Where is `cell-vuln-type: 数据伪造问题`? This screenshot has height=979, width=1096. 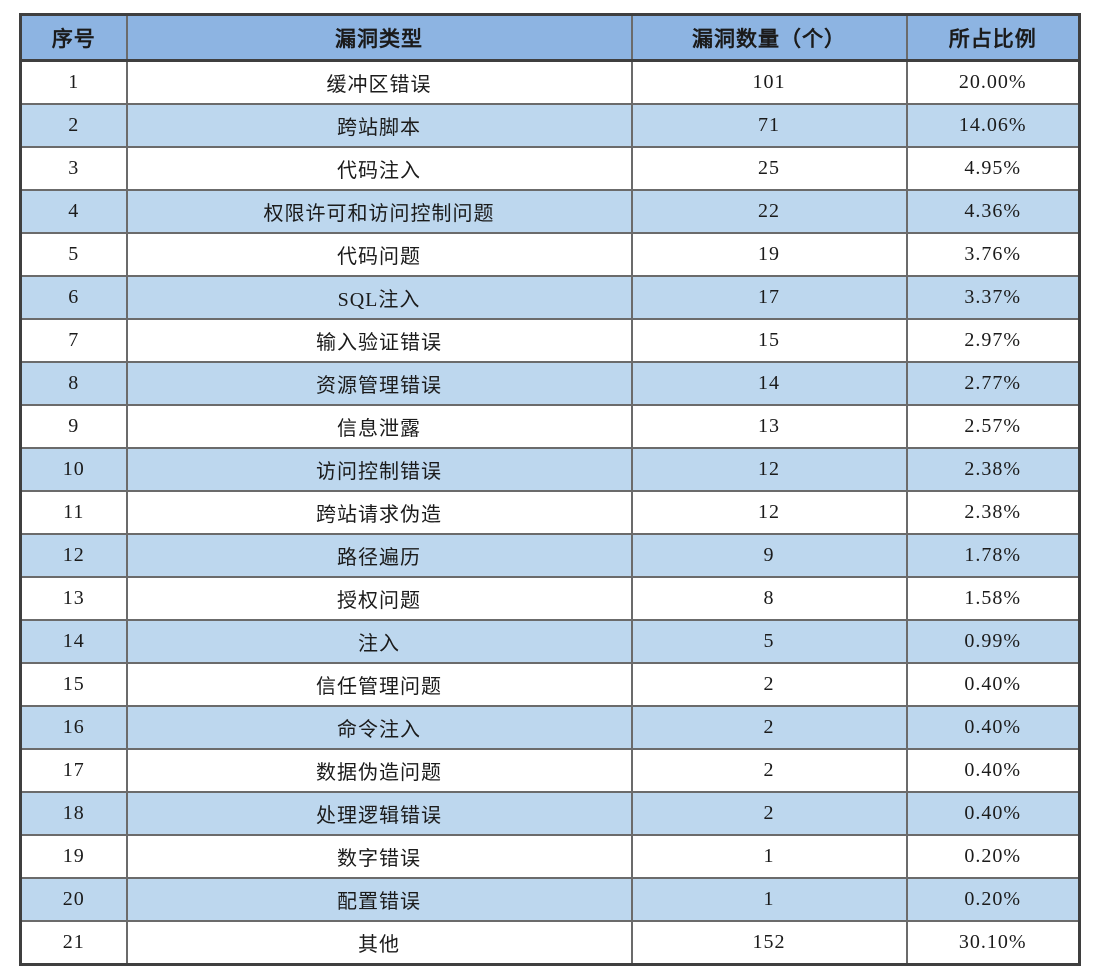 cell-vuln-type: 数据伪造问题 is located at coordinates (379, 770).